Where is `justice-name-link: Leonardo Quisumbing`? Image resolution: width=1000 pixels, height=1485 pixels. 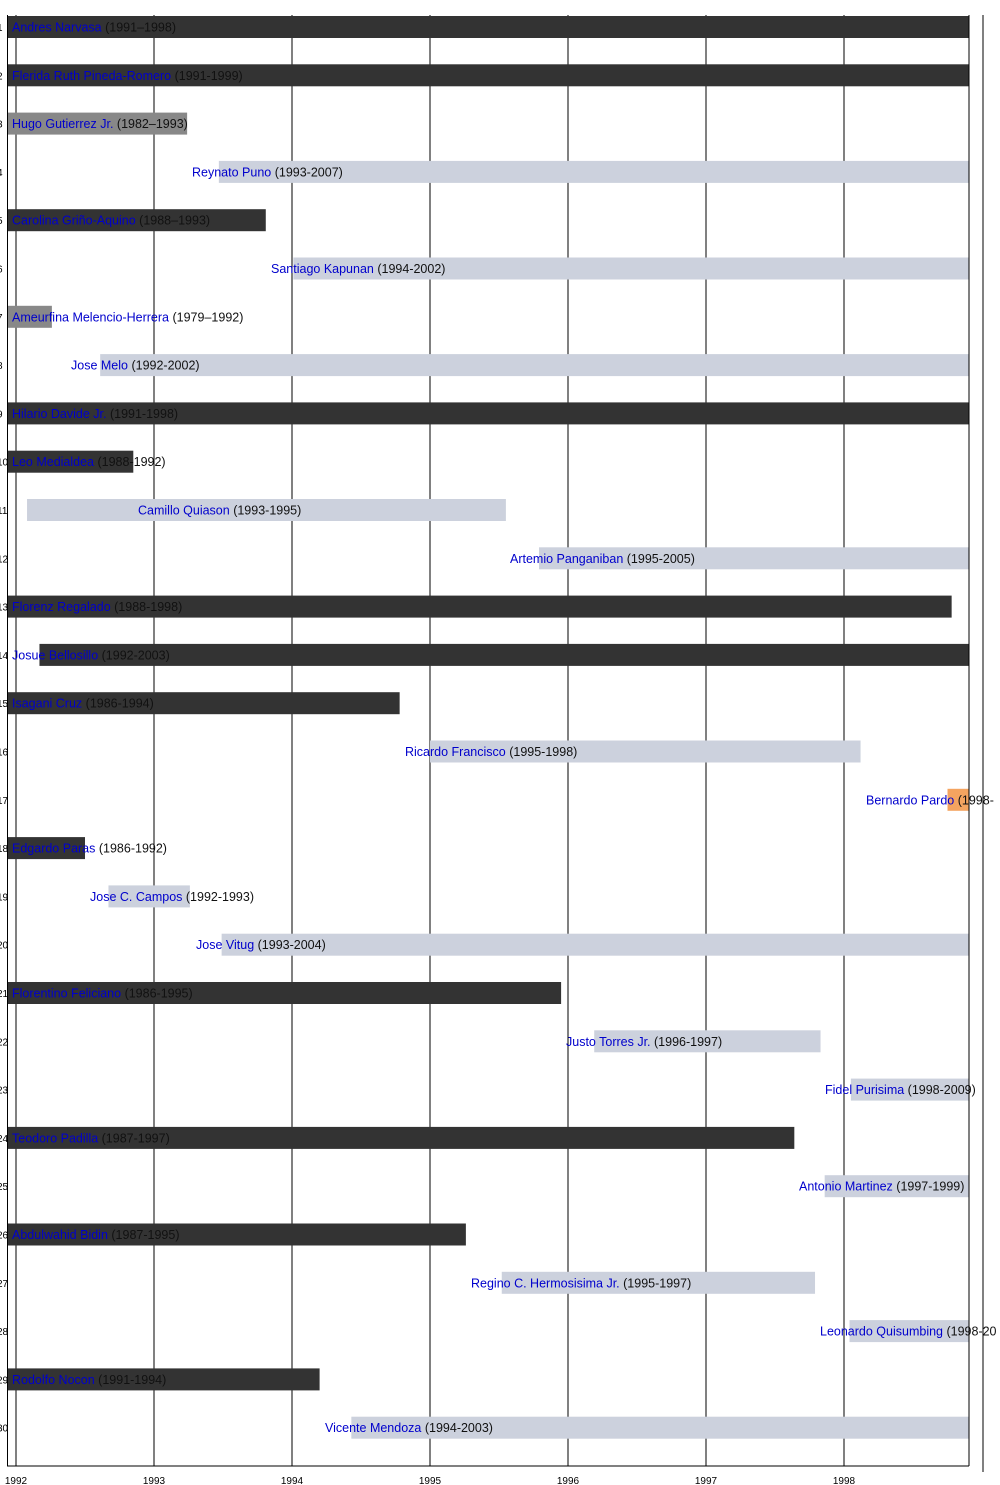
justice-name-link: Leonardo Quisumbing is located at coordinates (881, 1332).